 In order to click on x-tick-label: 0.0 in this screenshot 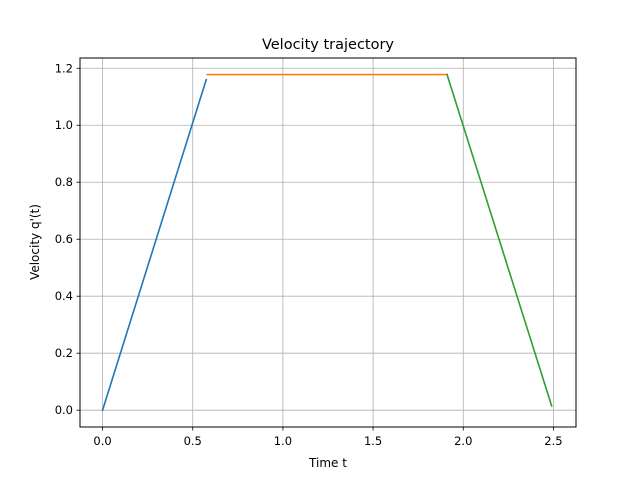, I will do `click(102, 441)`.